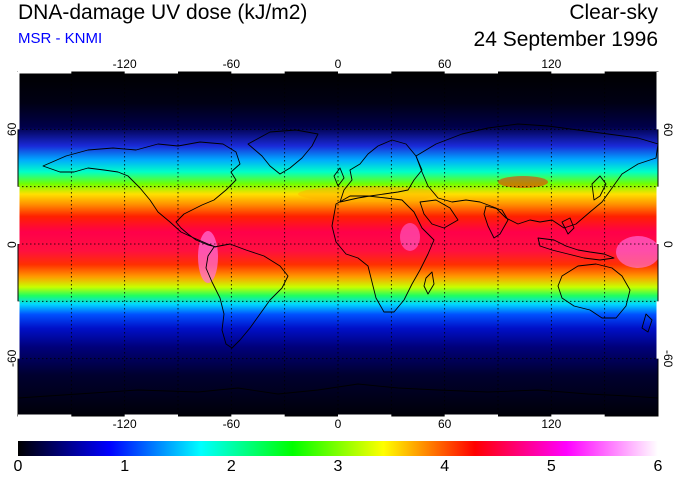 The height and width of the screenshot is (480, 678). I want to click on colorbar-tick-label: 1, so click(125, 466).